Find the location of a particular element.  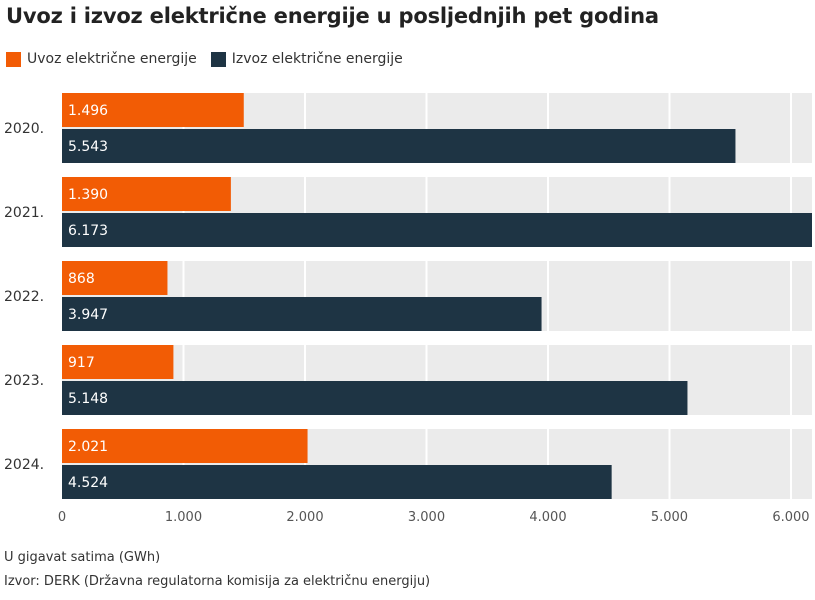

value-label-uvoz-3: 917 is located at coordinates (81, 363).